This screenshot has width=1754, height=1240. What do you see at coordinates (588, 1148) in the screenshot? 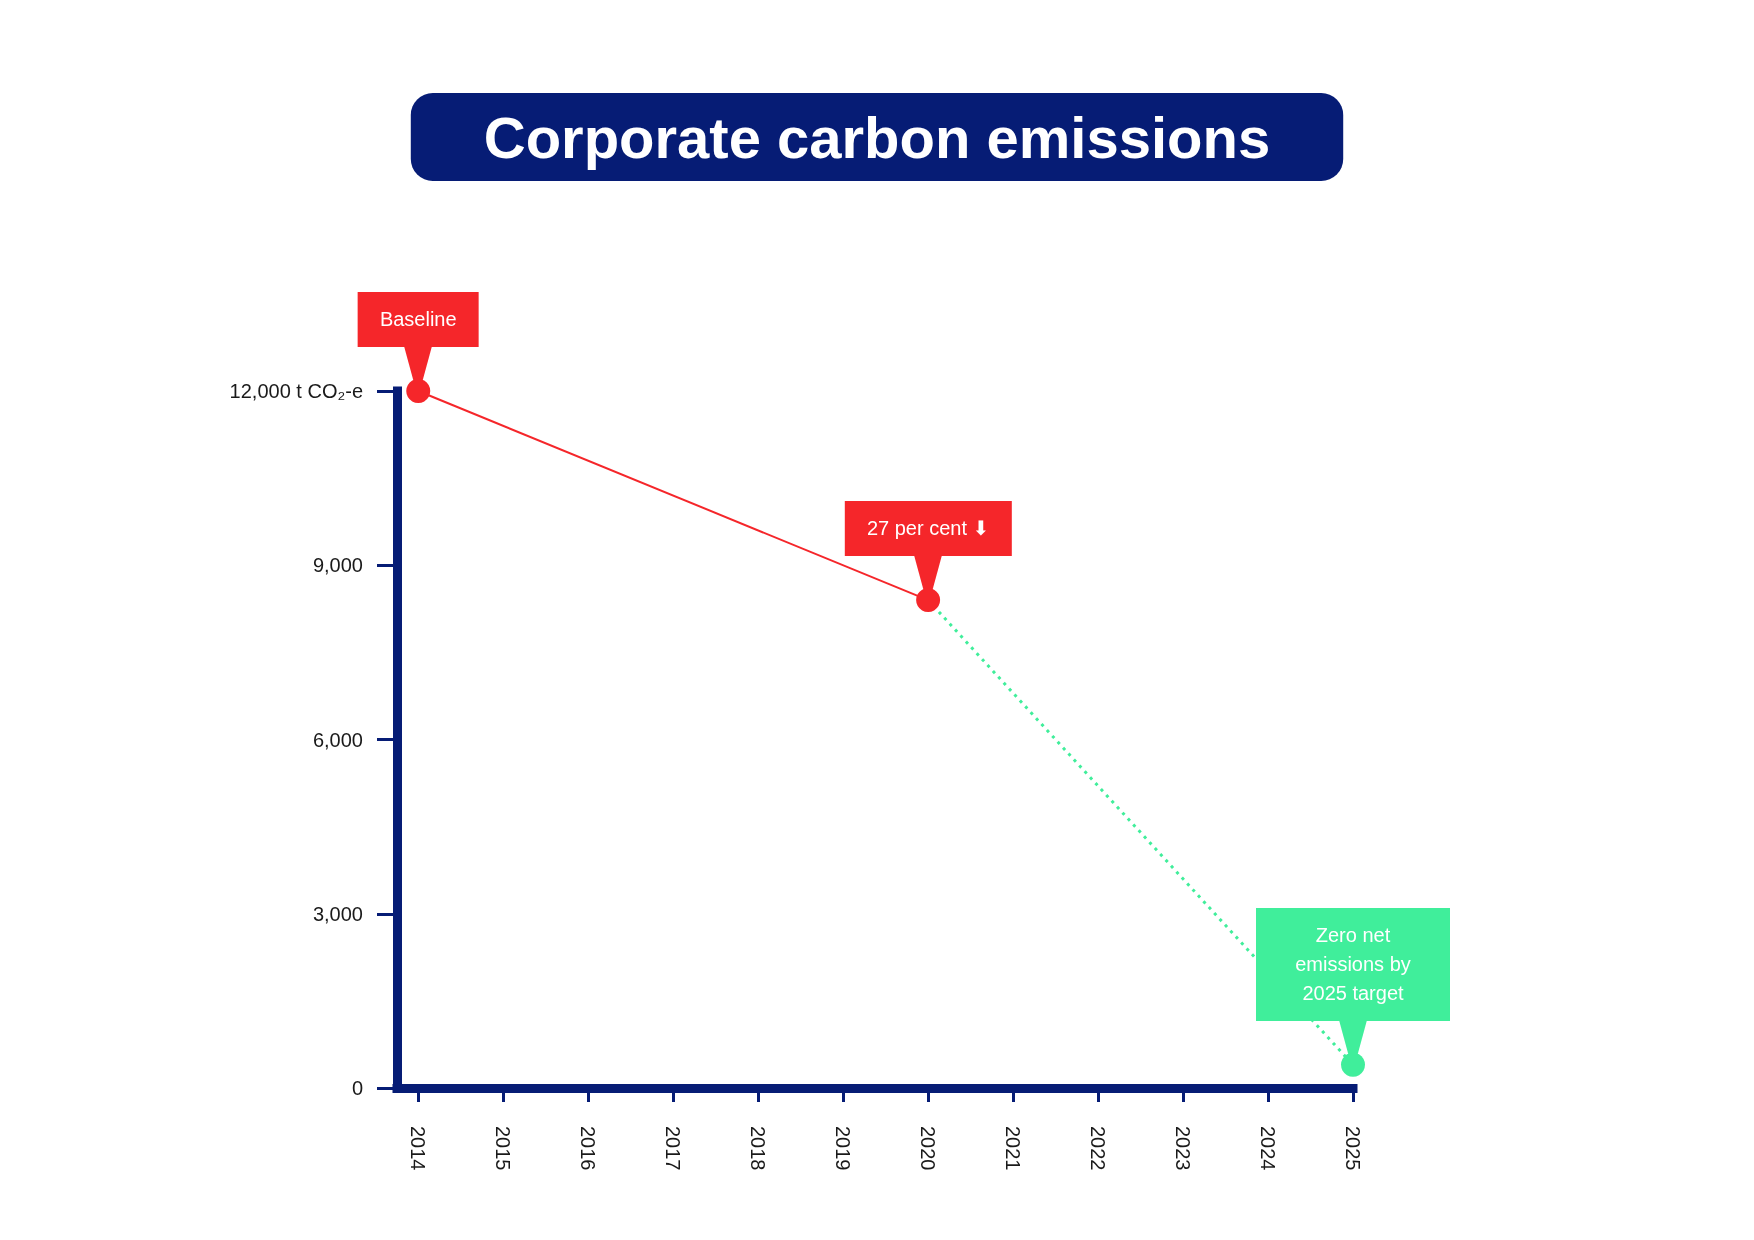
I see `x-tick-label: 2016` at bounding box center [588, 1148].